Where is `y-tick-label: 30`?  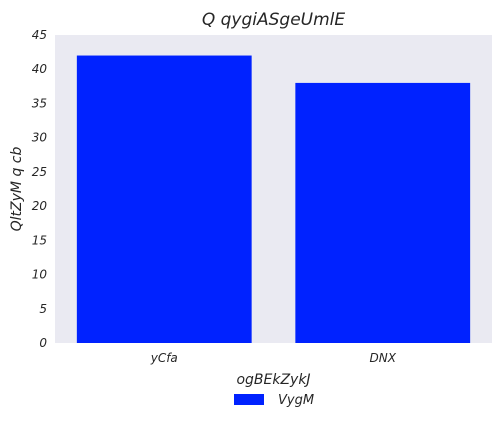 y-tick-label: 30 is located at coordinates (40, 138).